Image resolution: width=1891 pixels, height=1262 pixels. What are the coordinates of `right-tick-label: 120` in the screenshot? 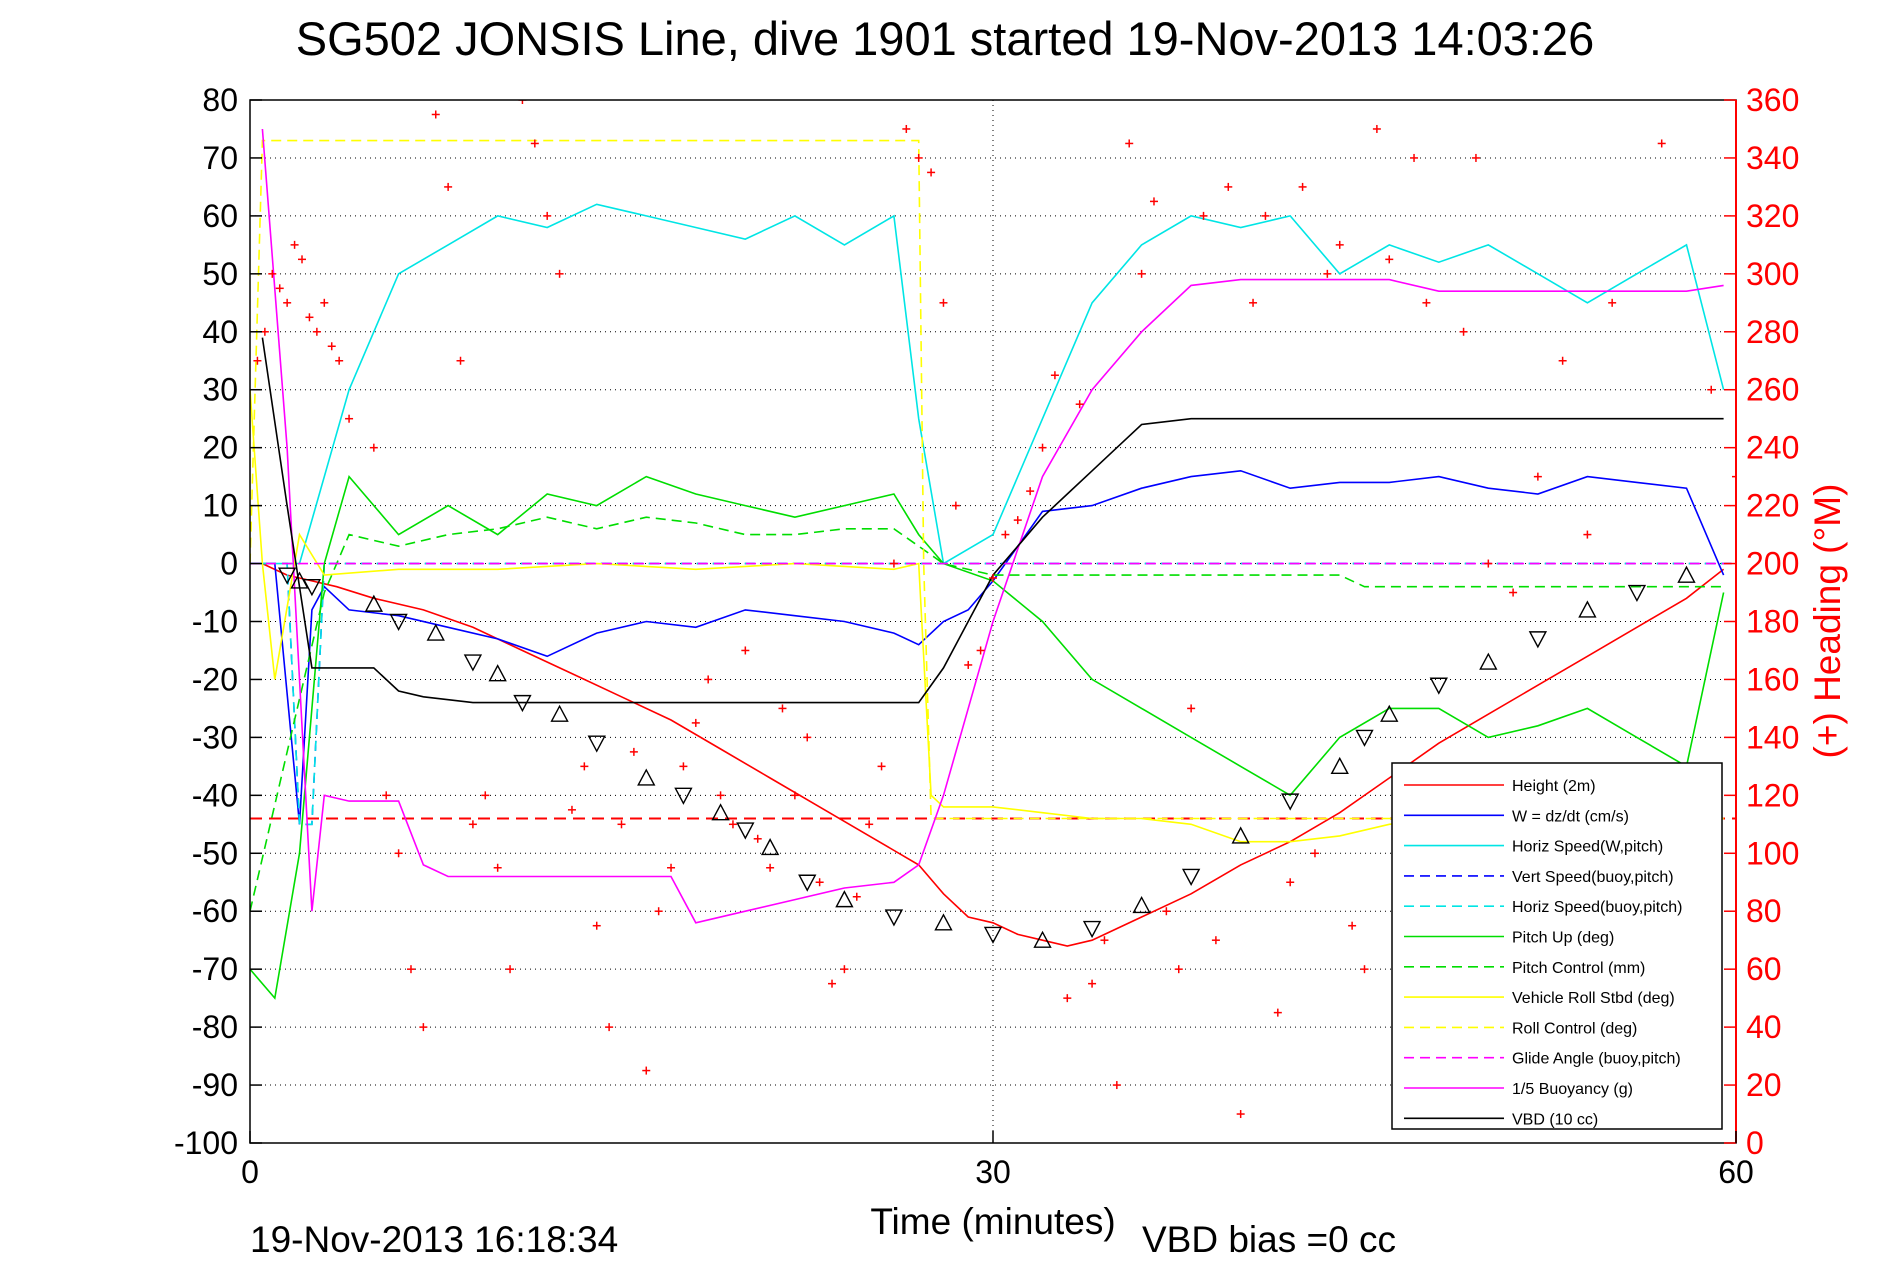 It's located at (1772, 795).